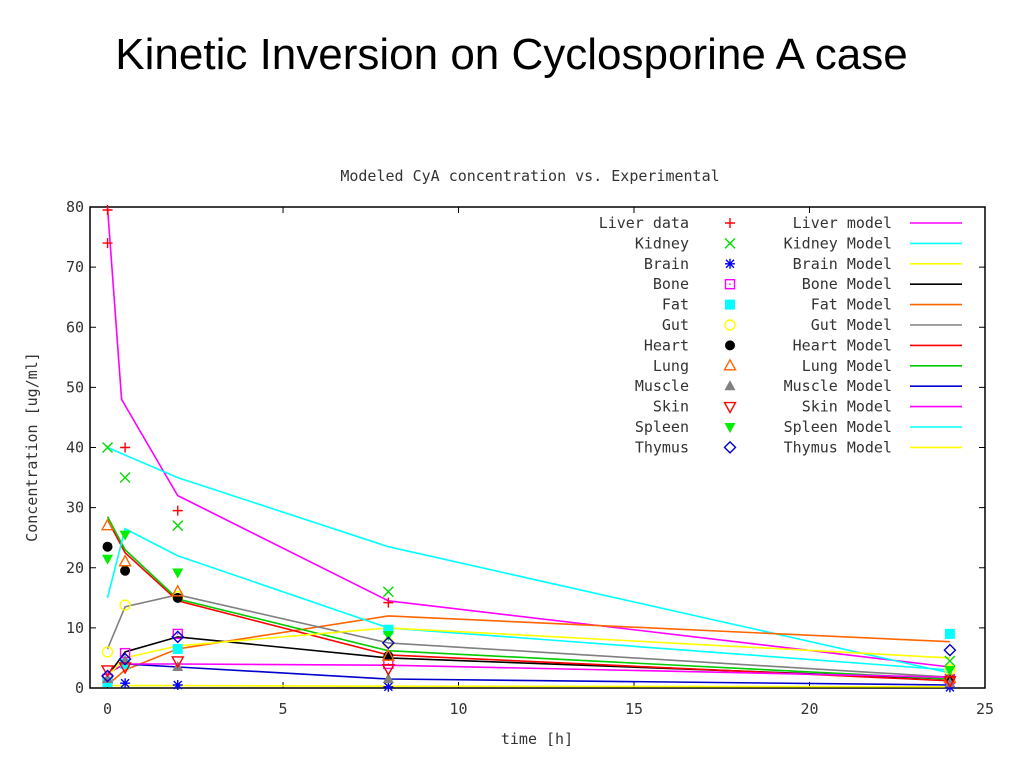  I want to click on legend-label: Skin Model, so click(847, 407).